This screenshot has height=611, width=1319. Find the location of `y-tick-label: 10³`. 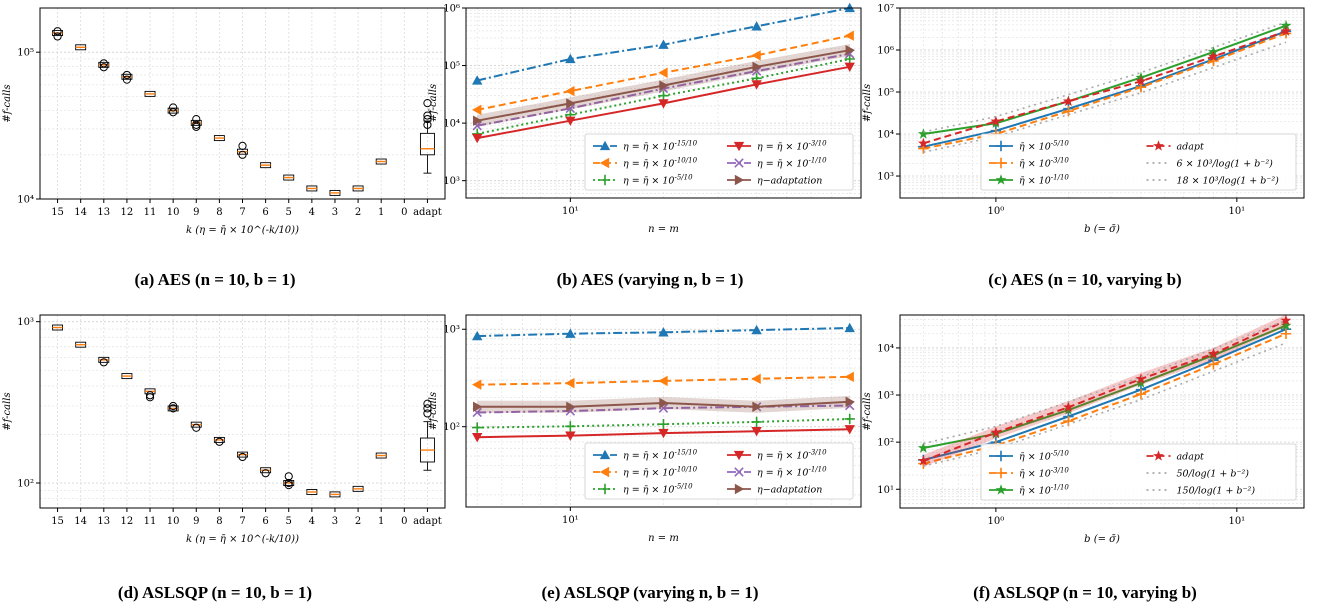

y-tick-label: 10³ is located at coordinates (885, 177).